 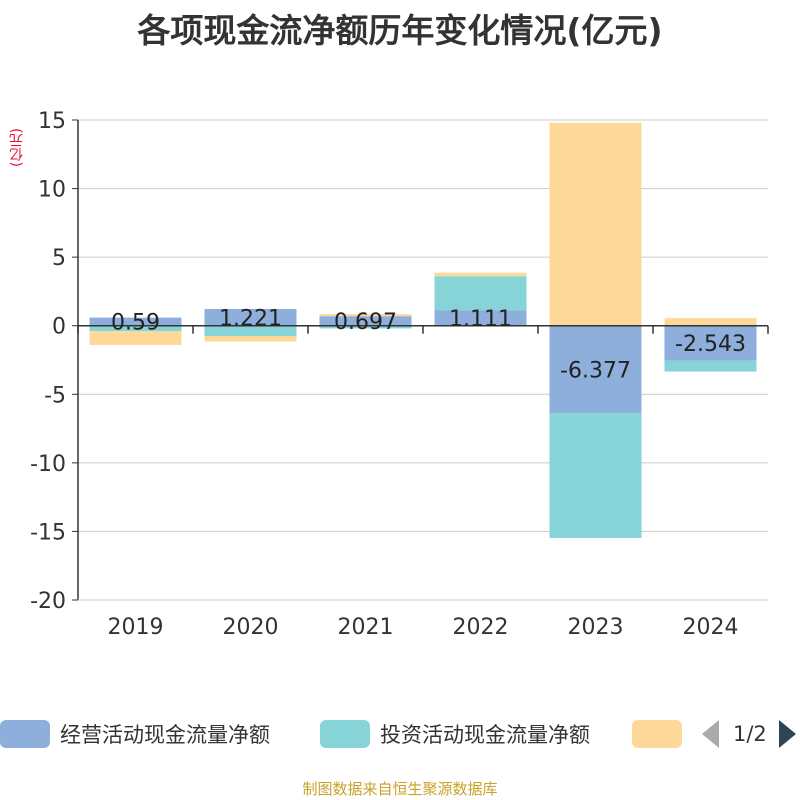 I want to click on data-label-2024: -2.543, so click(x=710, y=344).